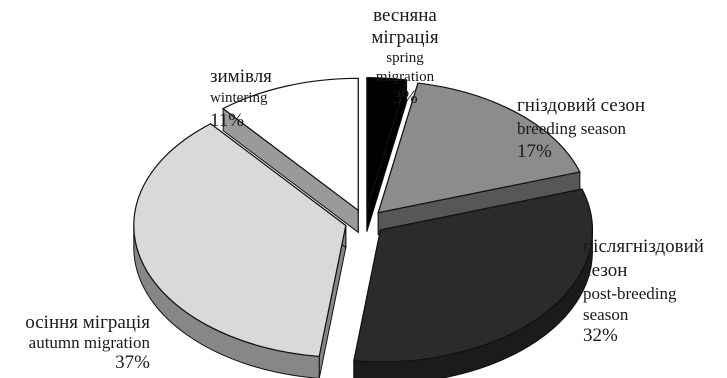 This screenshot has width=727, height=378. What do you see at coordinates (630, 293) in the screenshot?
I see `label-post-en-1: post-breeding` at bounding box center [630, 293].